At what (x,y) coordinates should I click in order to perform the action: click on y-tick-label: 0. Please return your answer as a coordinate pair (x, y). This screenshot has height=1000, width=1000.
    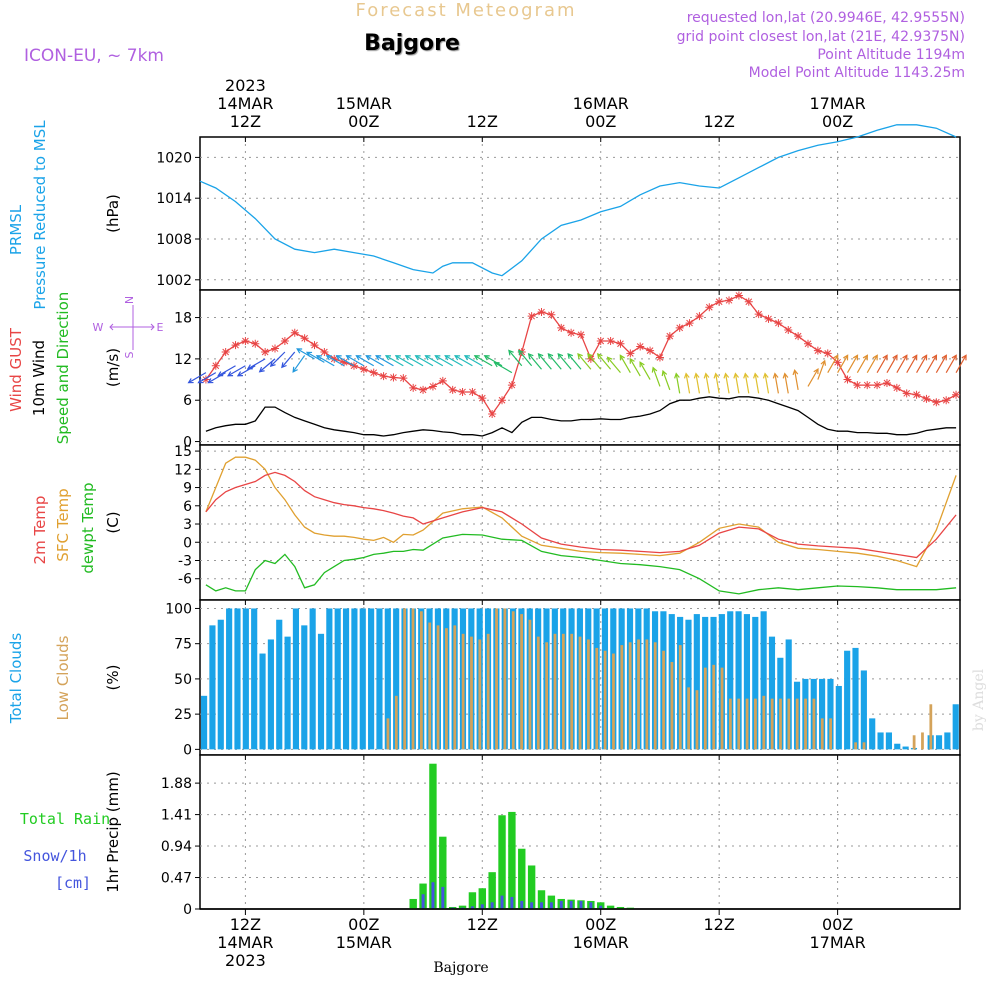
    Looking at the image, I should click on (187, 910).